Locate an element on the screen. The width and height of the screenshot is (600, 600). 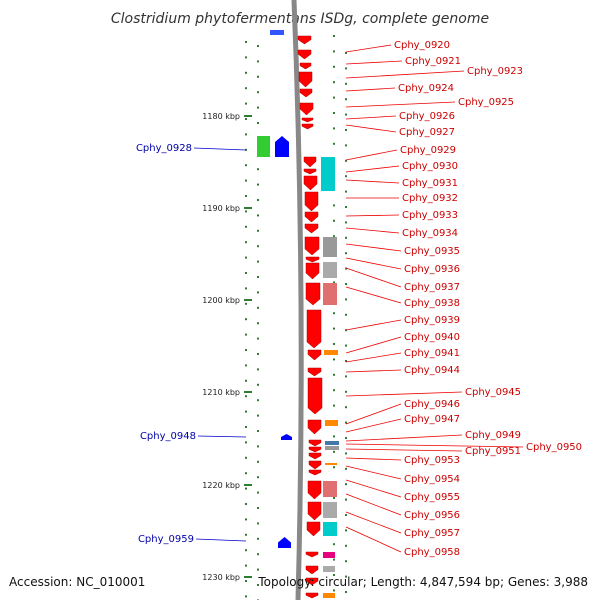
forward-gene-label: Cphy_0927 is located at coordinates (427, 132).